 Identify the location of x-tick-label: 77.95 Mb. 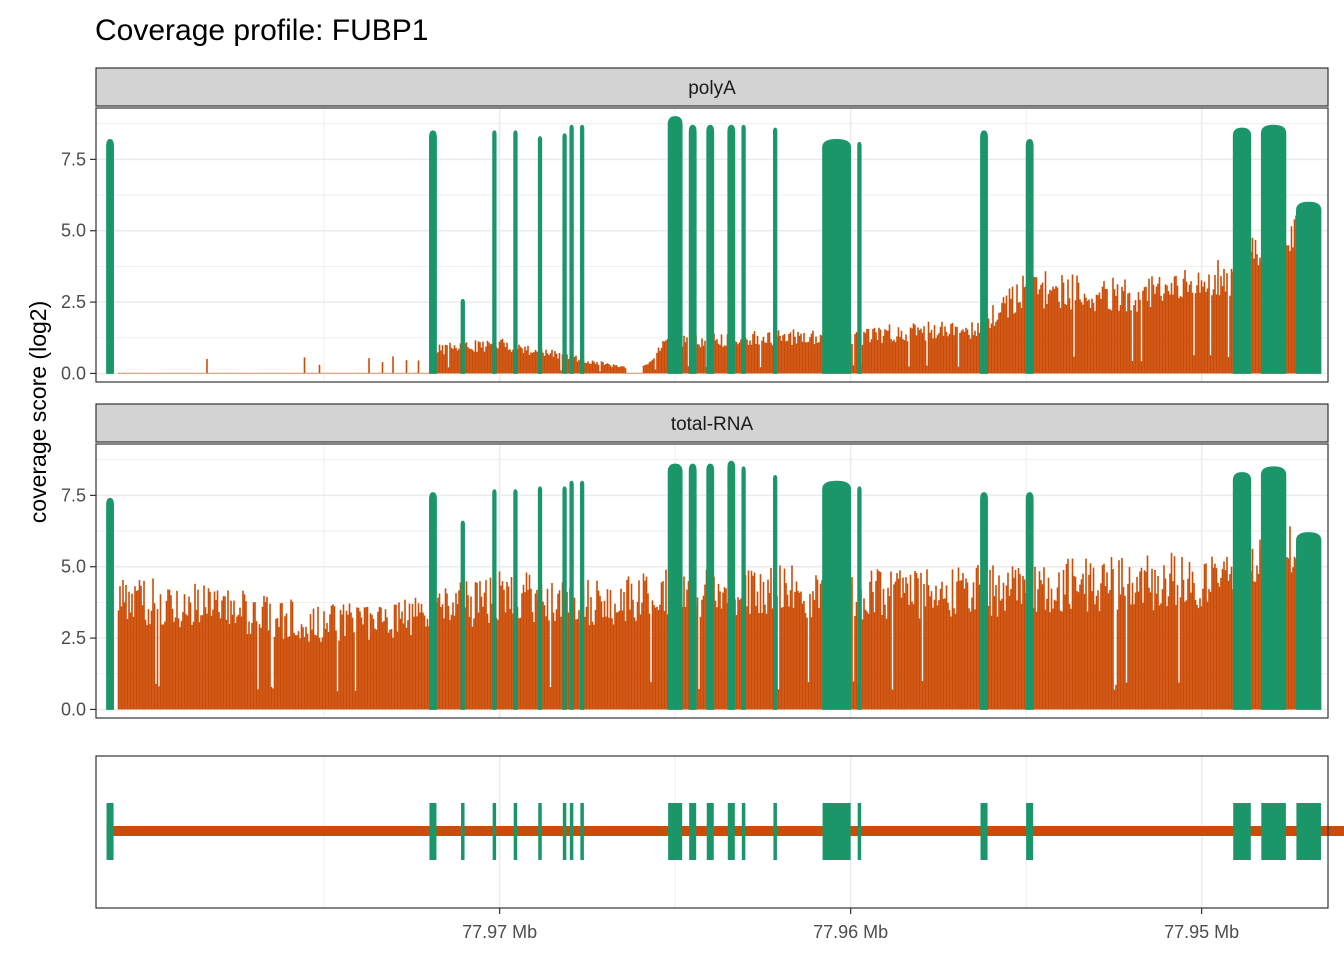
(1201, 932).